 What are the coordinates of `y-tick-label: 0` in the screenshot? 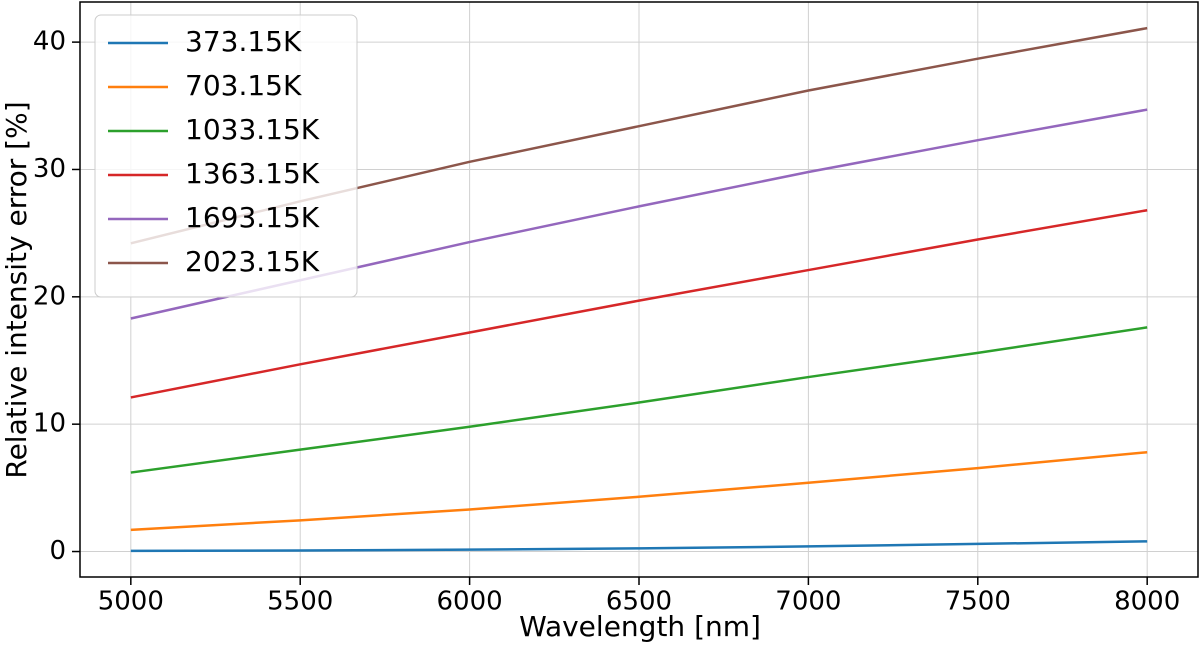 It's located at (57, 551).